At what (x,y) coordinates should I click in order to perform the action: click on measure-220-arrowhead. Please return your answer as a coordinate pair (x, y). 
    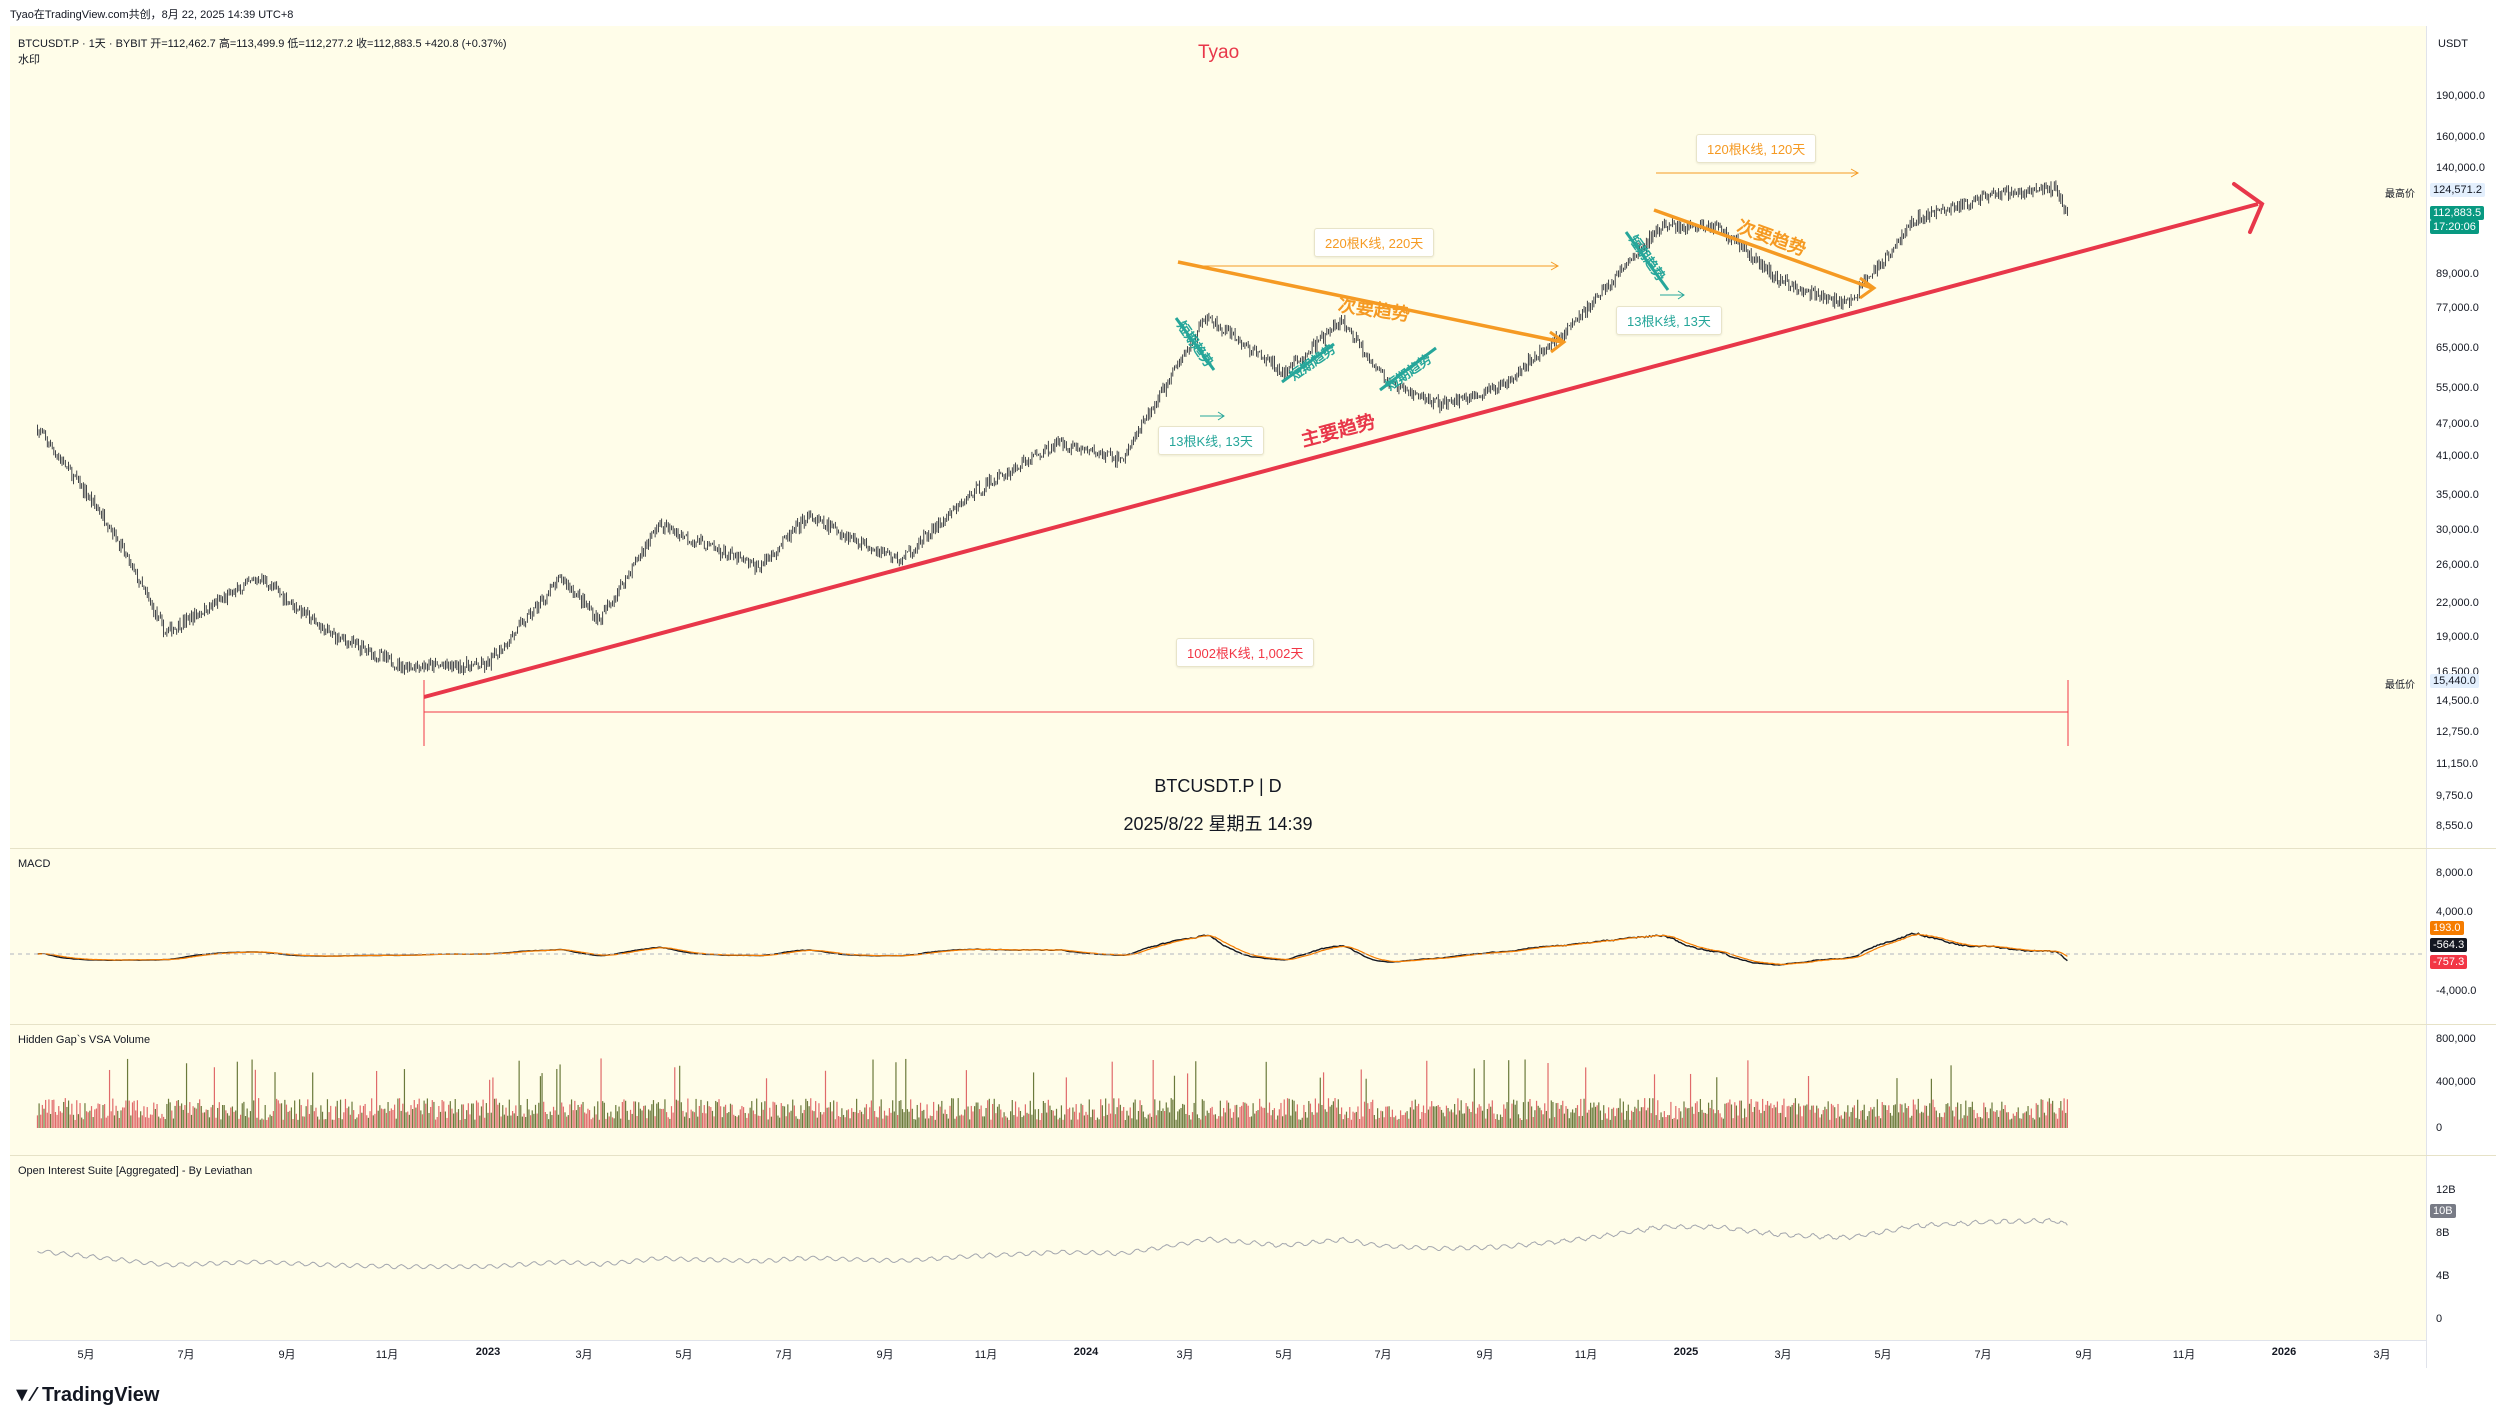
    Looking at the image, I should click on (1555, 266).